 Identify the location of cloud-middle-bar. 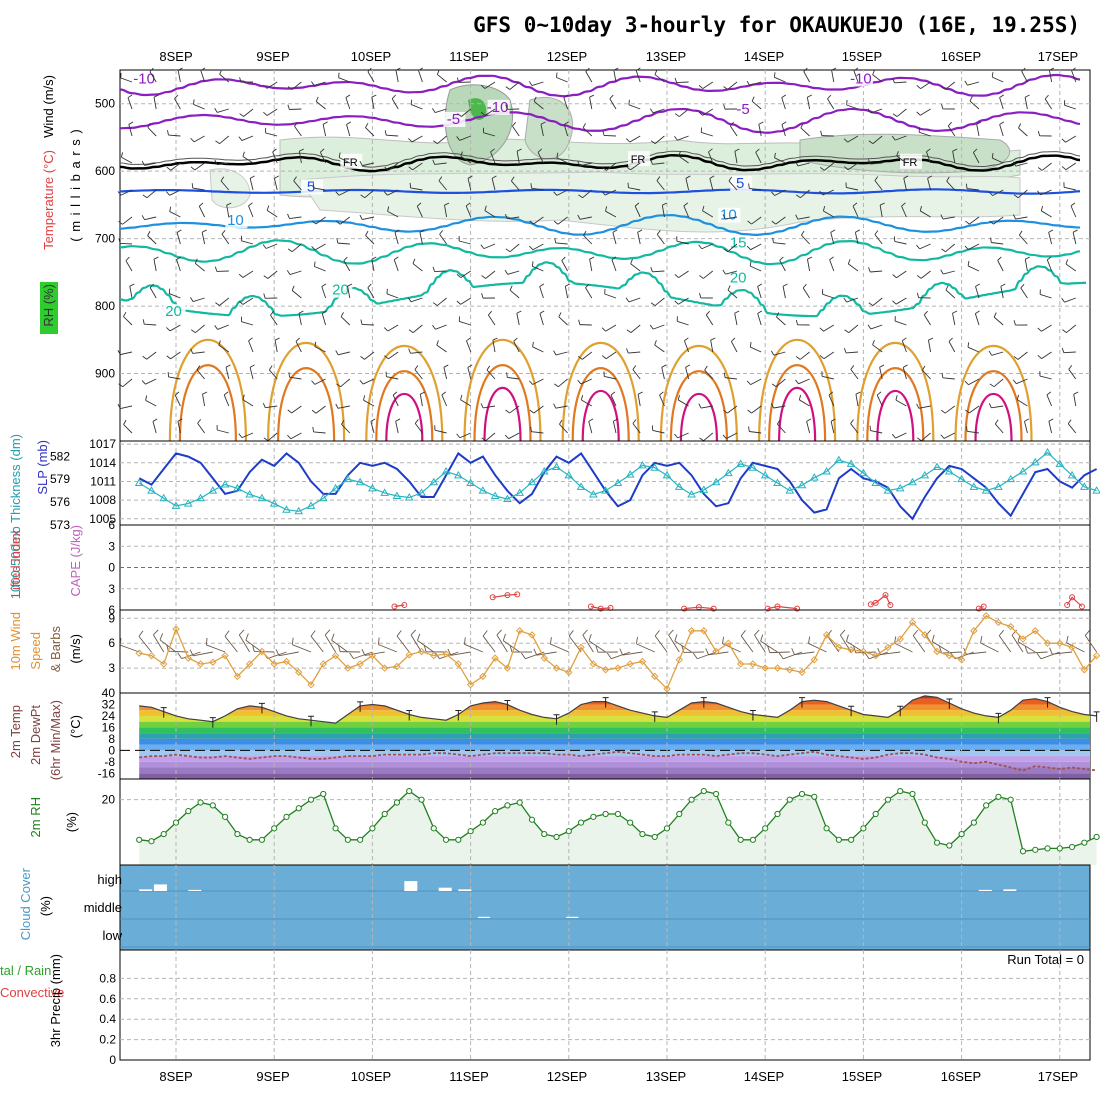
(572, 917).